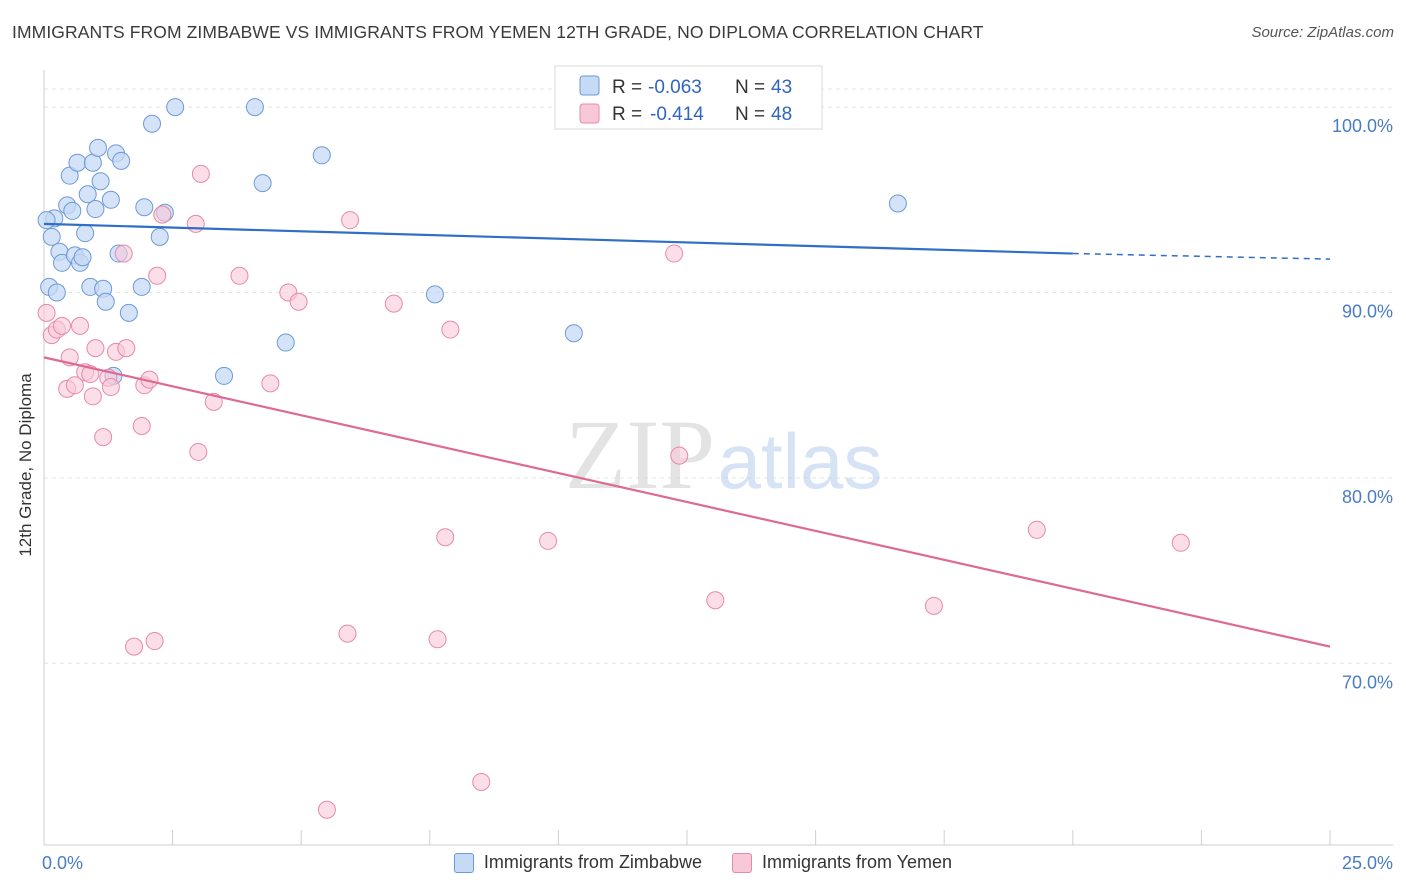 The width and height of the screenshot is (1406, 892). What do you see at coordinates (750, 114) in the screenshot?
I see `legend-n-label-2: N =` at bounding box center [750, 114].